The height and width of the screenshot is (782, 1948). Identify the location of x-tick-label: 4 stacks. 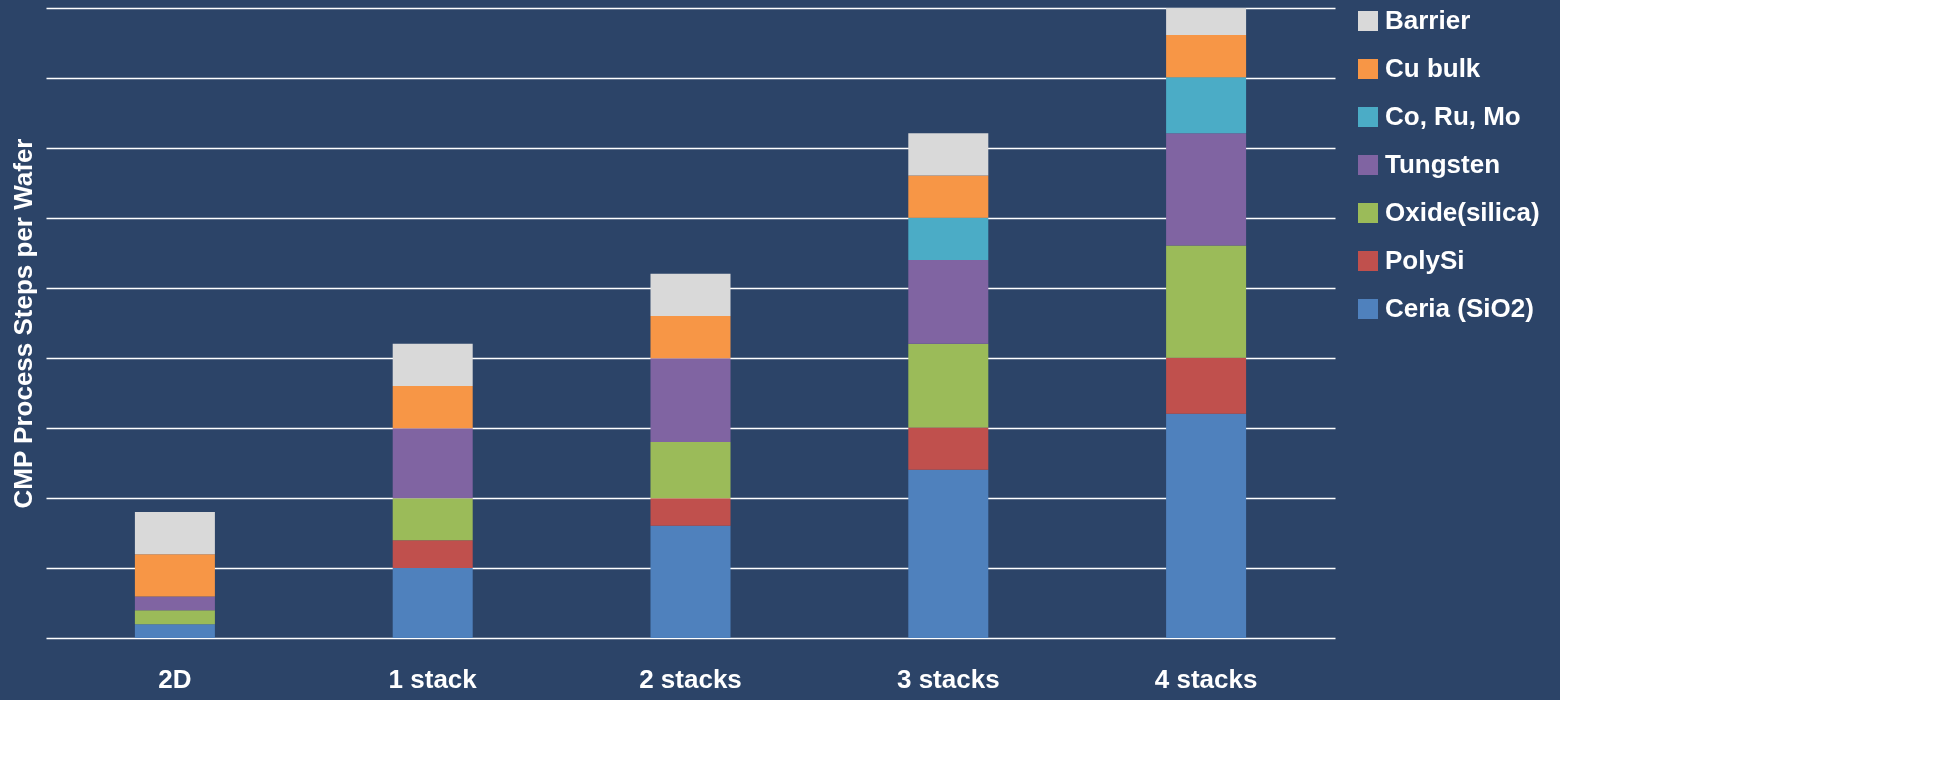
(1206, 678).